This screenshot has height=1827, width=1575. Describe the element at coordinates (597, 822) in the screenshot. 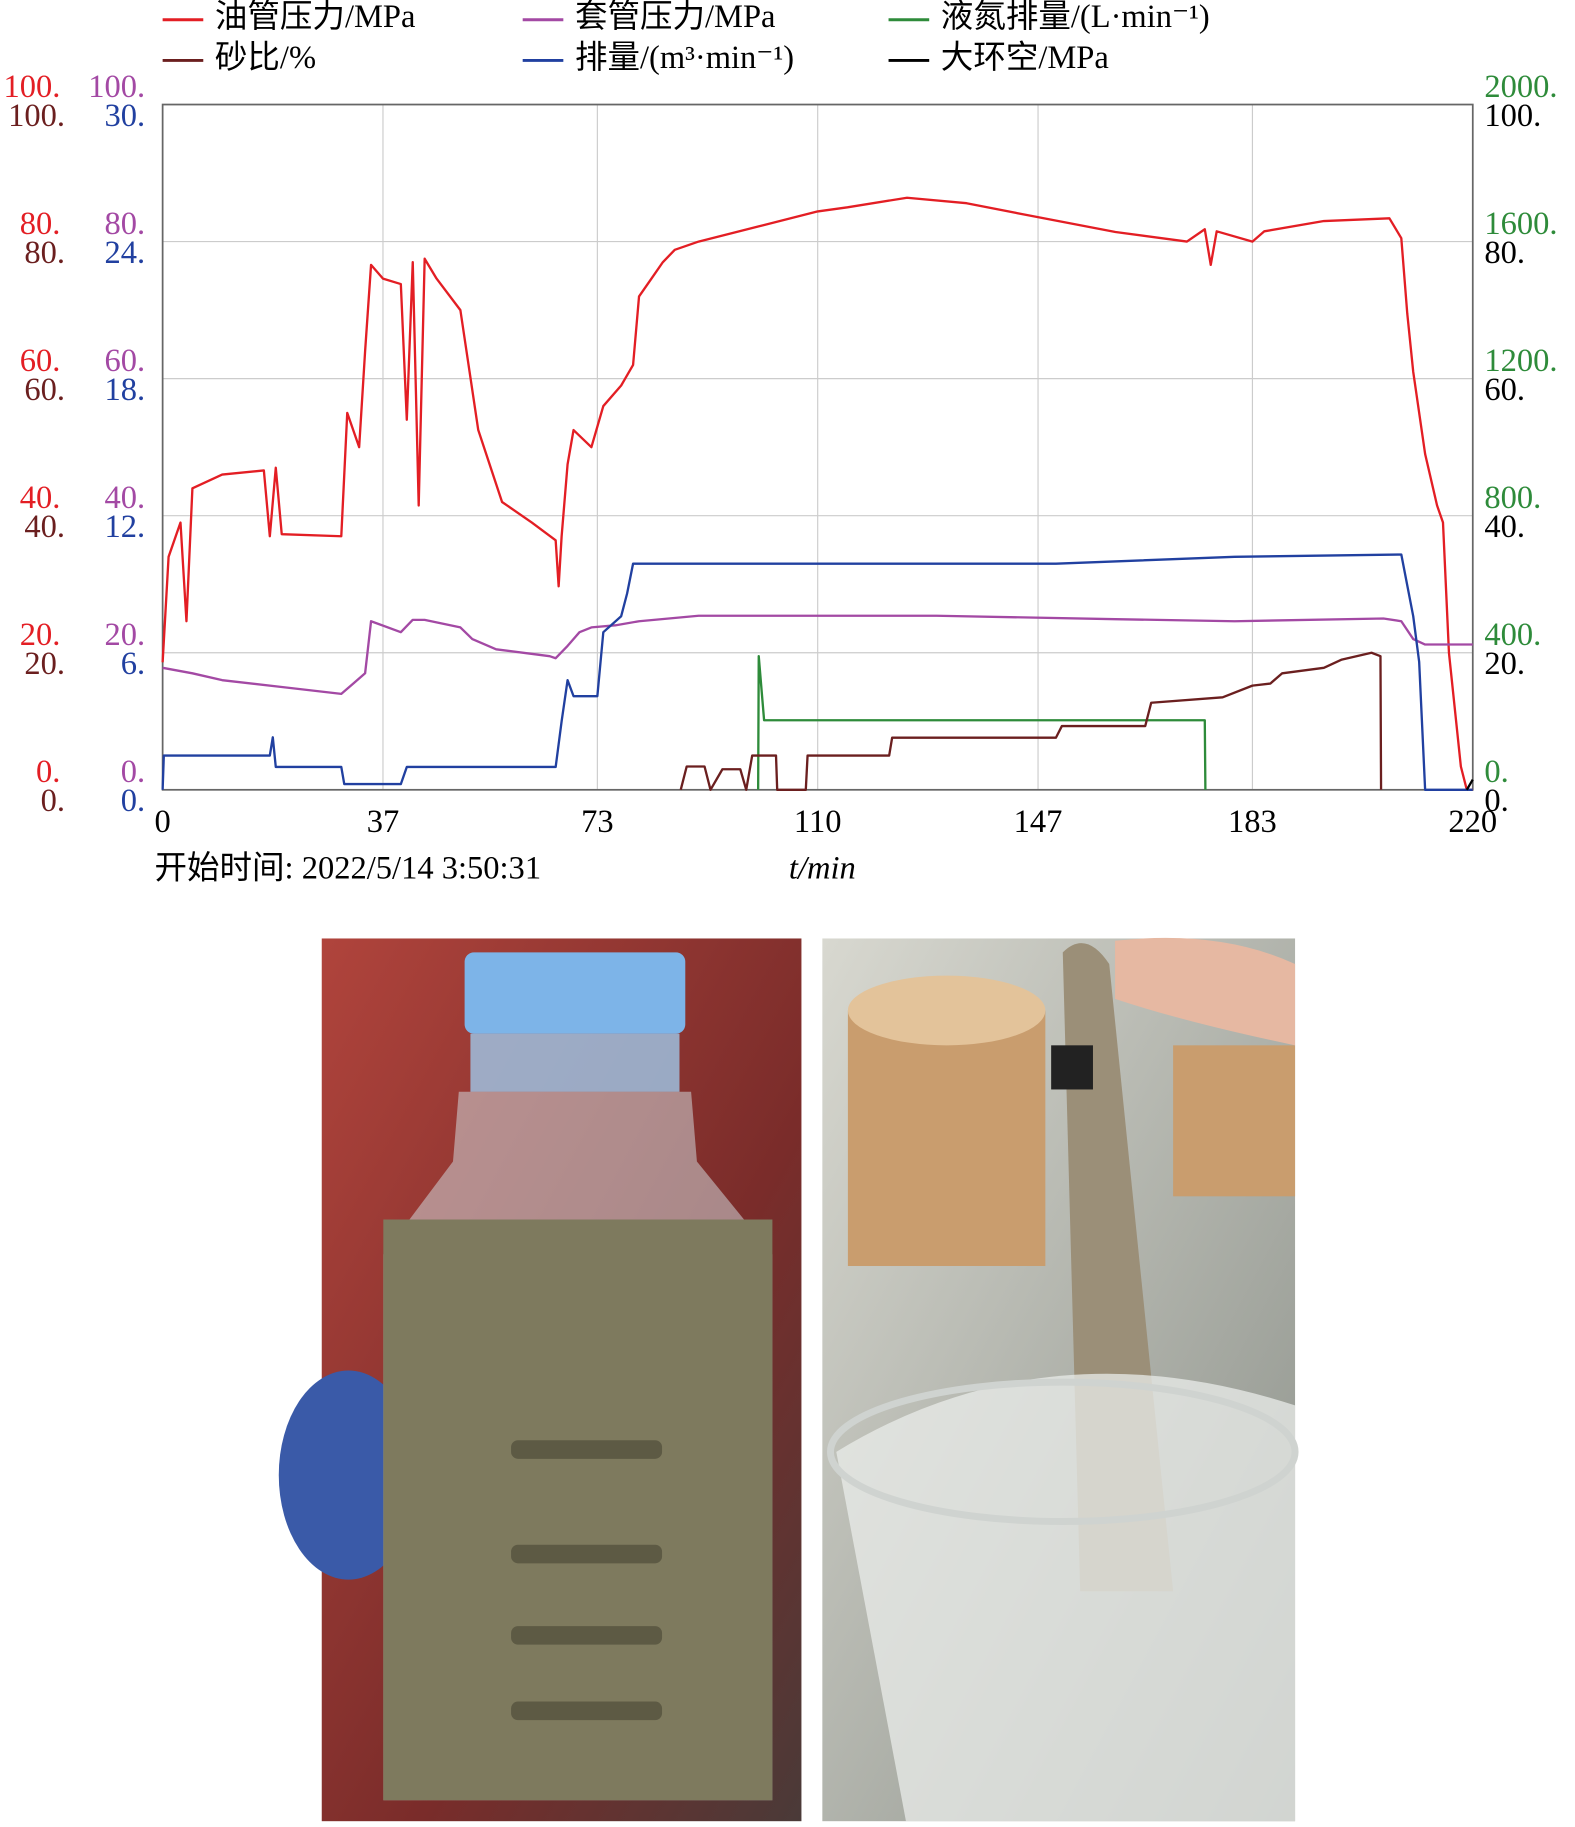

I see `x-tick-label: 73` at that location.